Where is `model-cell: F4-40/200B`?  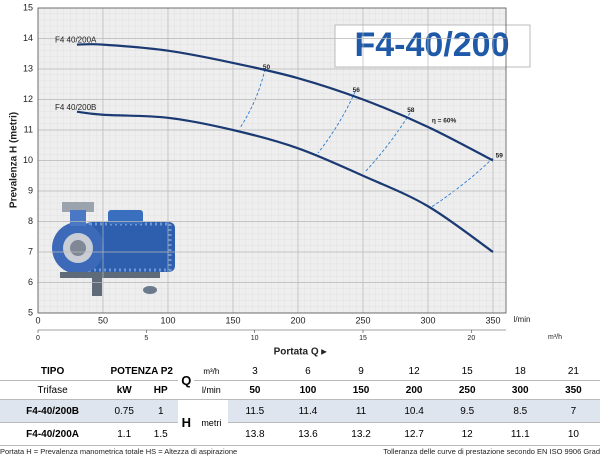 model-cell: F4-40/200B is located at coordinates (53, 411).